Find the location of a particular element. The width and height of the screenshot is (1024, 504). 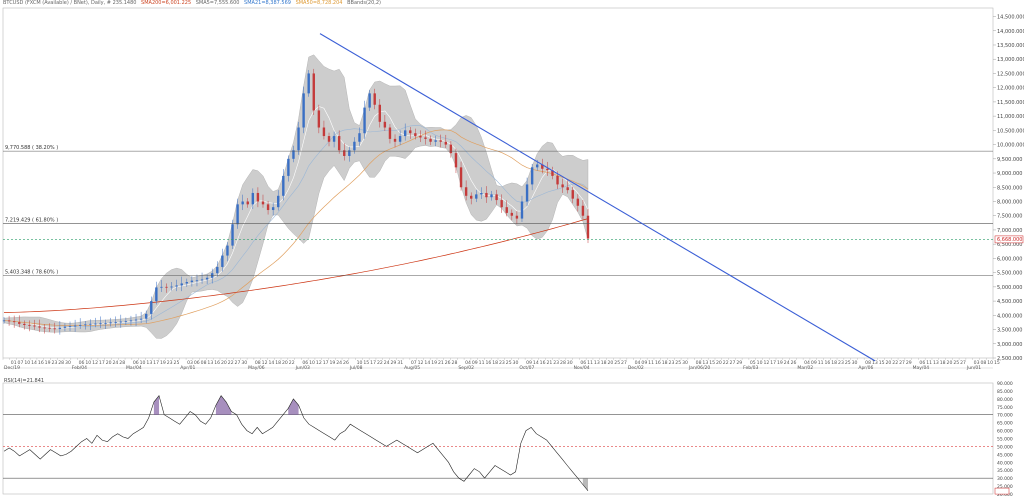

x-tick-label: Jun/03 is located at coordinates (302, 368).